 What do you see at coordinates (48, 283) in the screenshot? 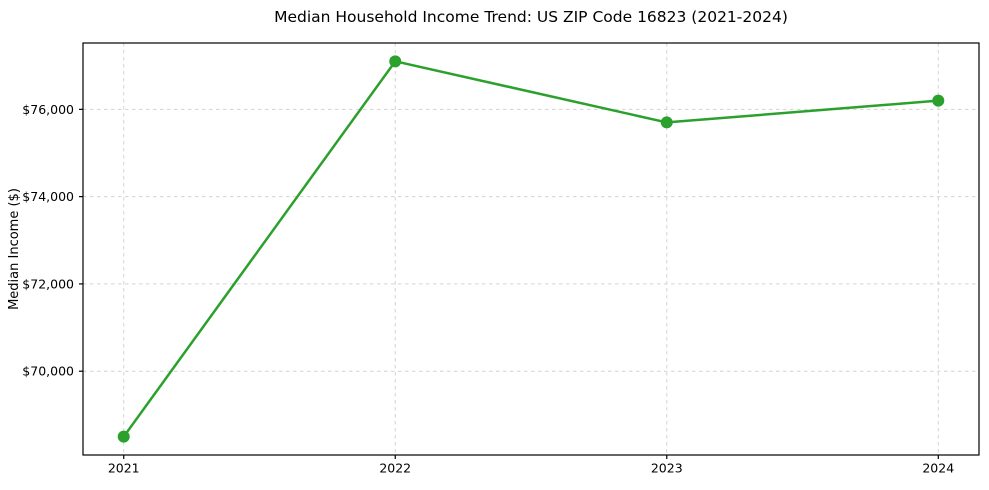
I see `y-tick-label: $72,000` at bounding box center [48, 283].